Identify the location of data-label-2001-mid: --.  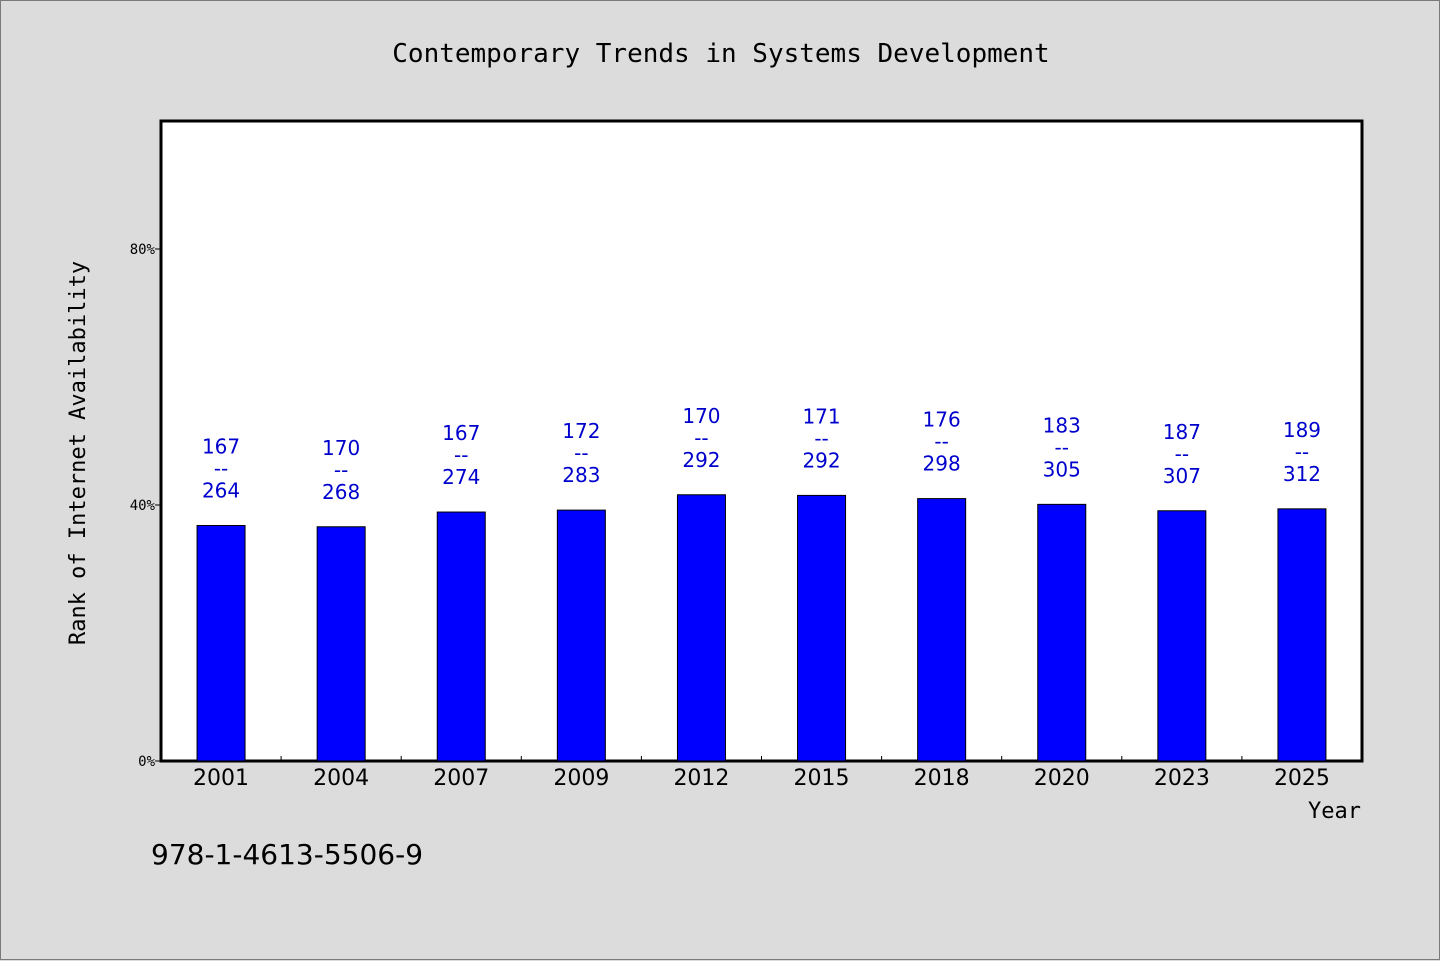
(221, 468).